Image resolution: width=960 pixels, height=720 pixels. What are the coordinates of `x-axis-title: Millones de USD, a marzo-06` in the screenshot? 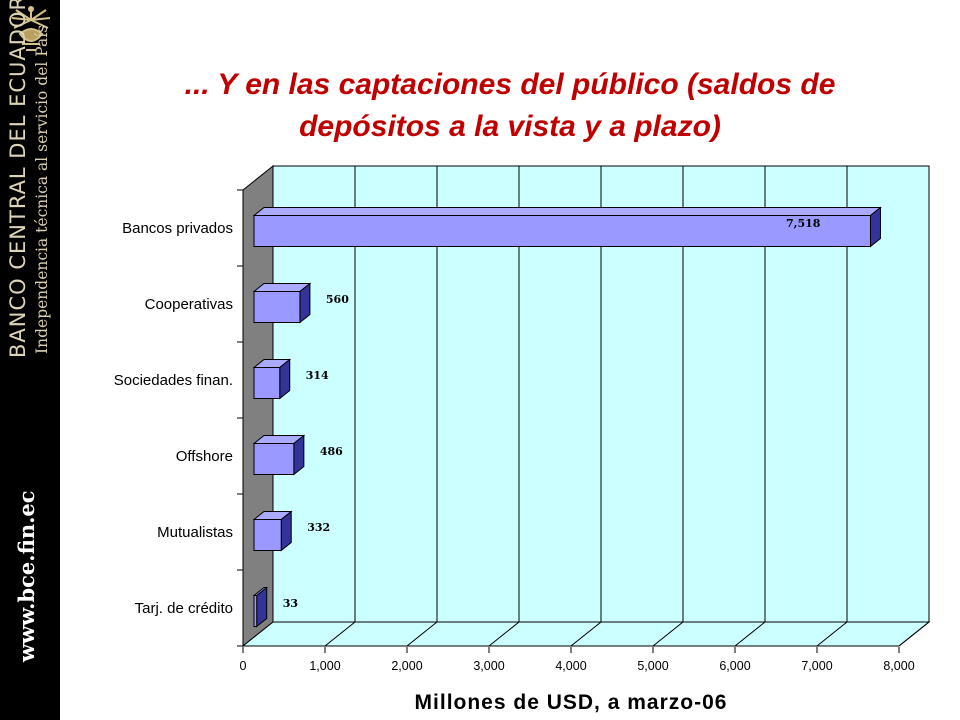 It's located at (571, 702).